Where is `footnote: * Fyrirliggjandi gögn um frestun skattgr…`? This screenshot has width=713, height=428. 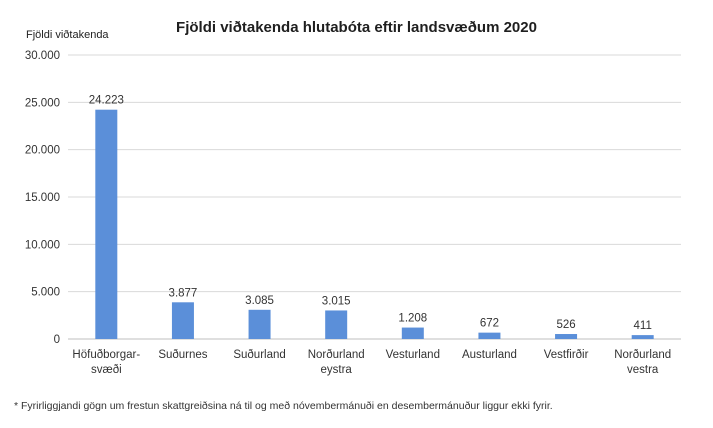
footnote: * Fyrirliggjandi gögn um frestun skattgr… is located at coordinates (283, 406).